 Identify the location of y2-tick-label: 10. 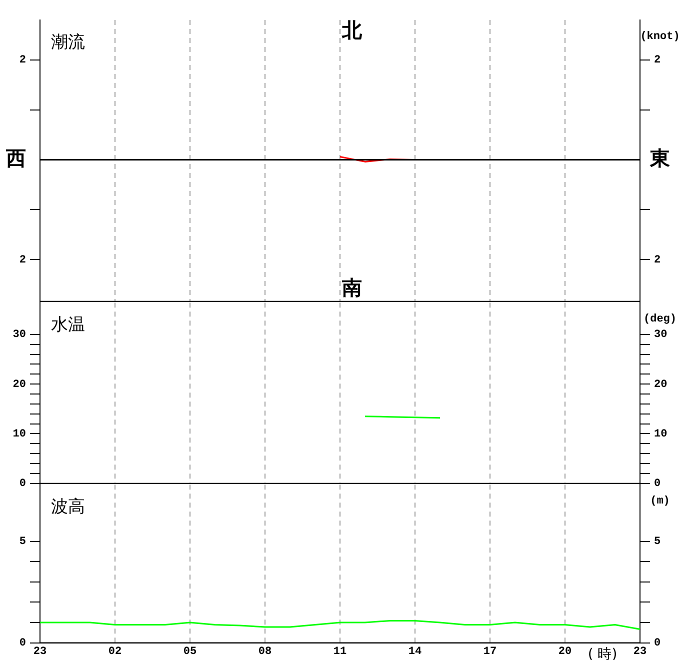
(661, 434).